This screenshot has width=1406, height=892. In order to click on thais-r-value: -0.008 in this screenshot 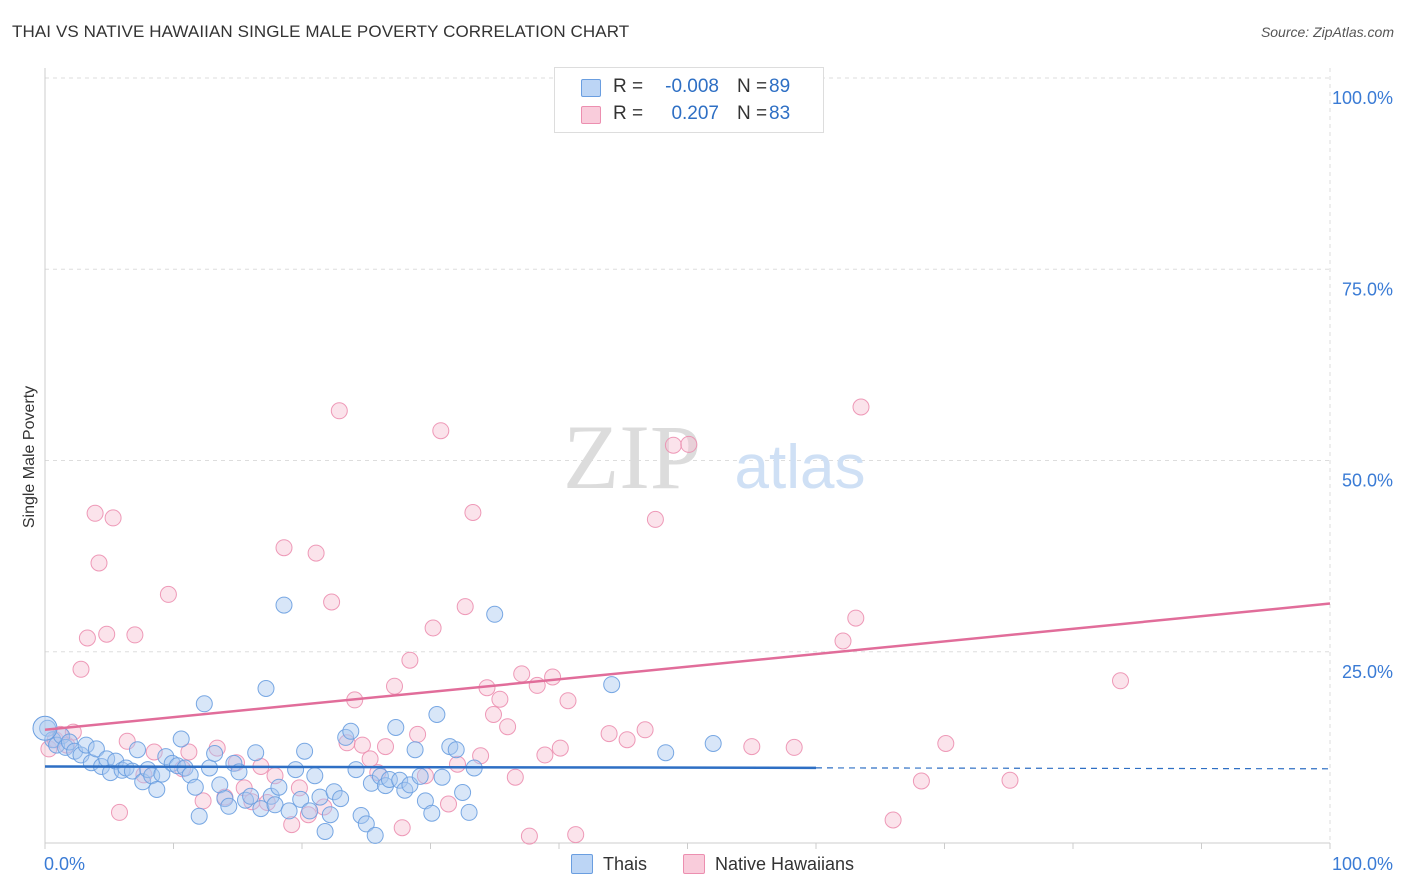, I will do `click(692, 86)`.